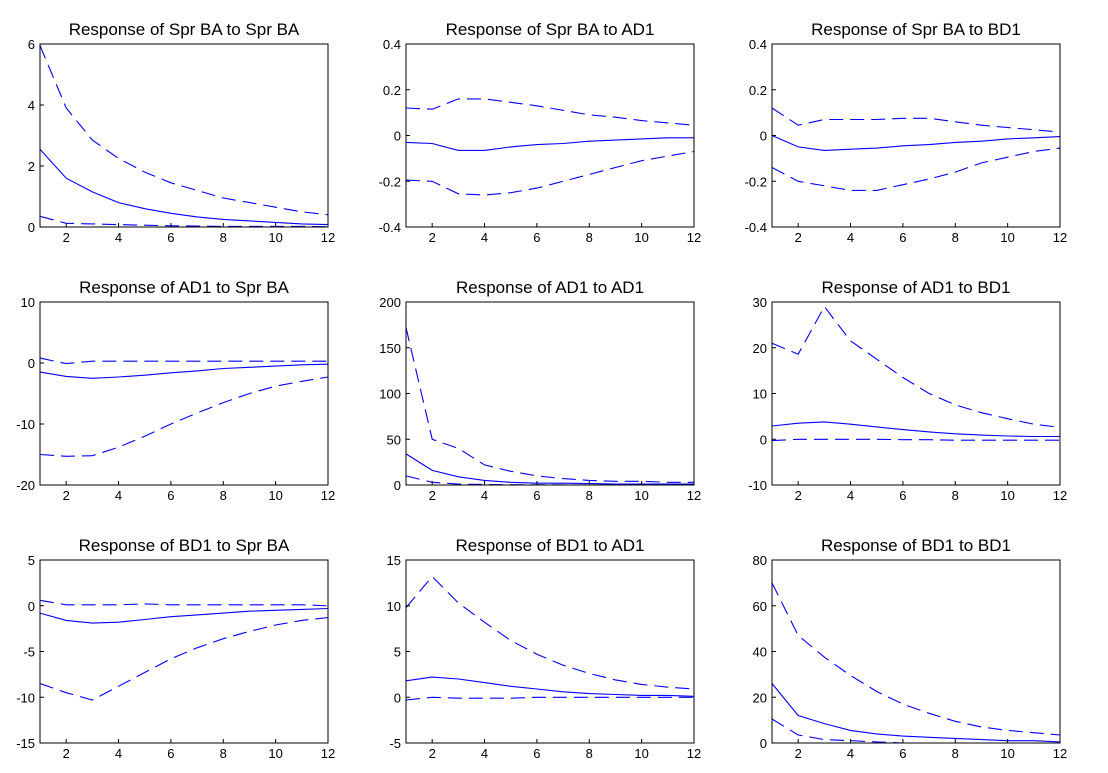  What do you see at coordinates (550, 287) in the screenshot?
I see `subplot-title: Response of AD1 to AD1` at bounding box center [550, 287].